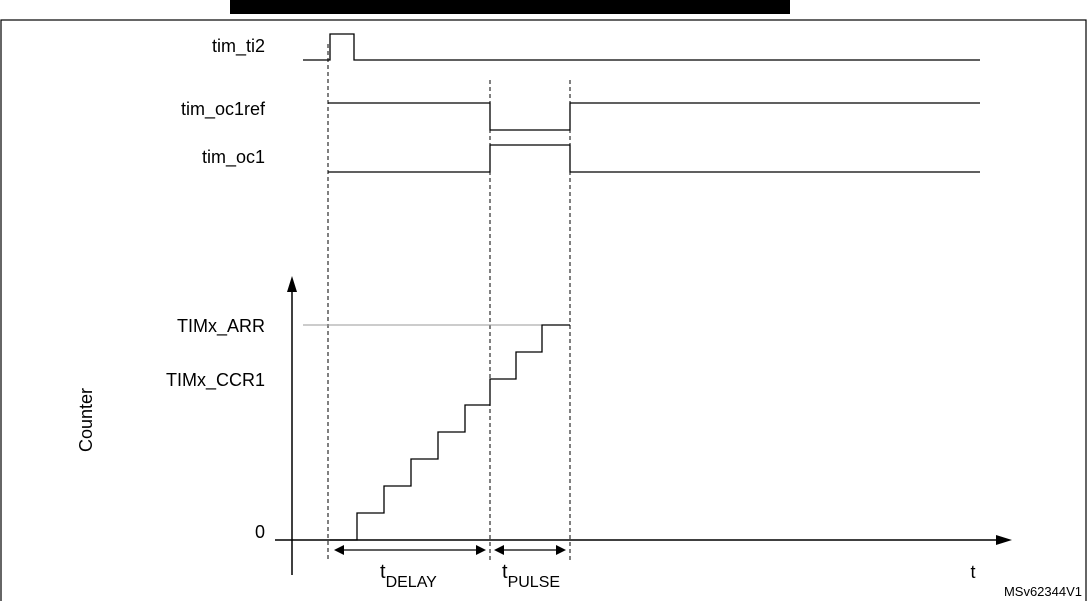  Describe the element at coordinates (641, 47) in the screenshot. I see `waveform-tim-ti2` at that location.